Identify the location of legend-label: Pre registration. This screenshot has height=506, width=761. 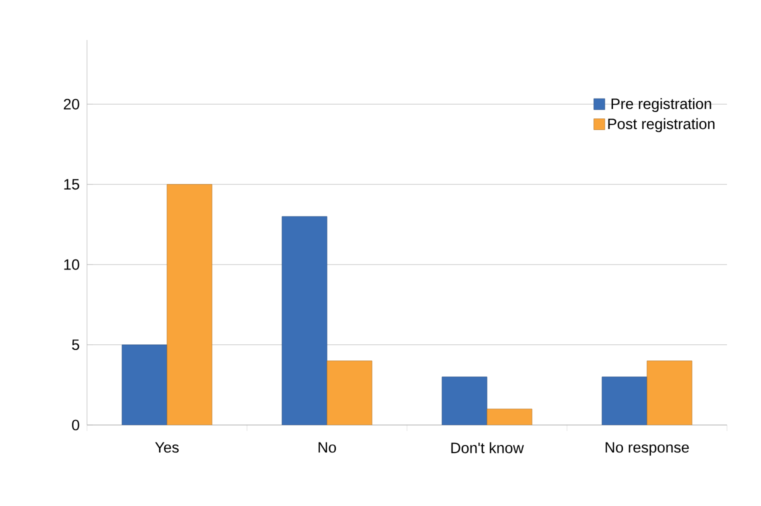
(662, 105).